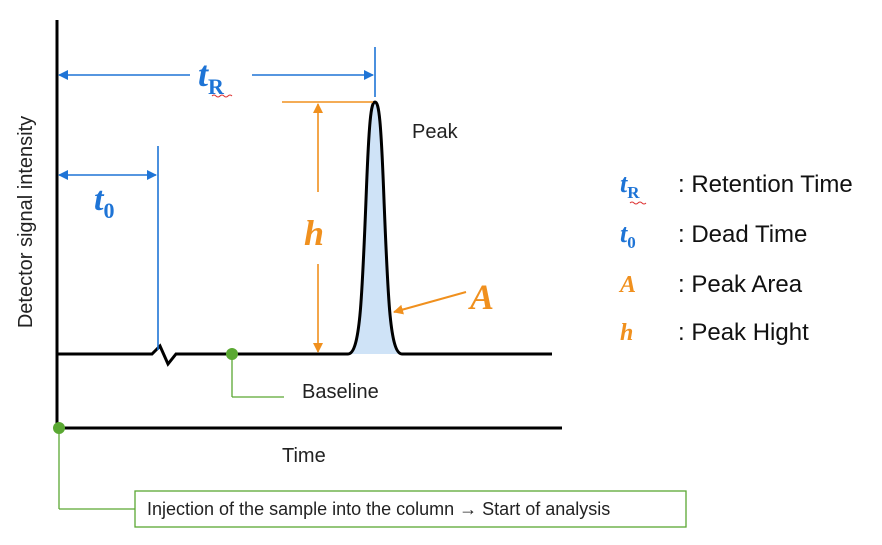 This screenshot has height=545, width=882. What do you see at coordinates (627, 285) in the screenshot?
I see `legend-symbol-a: A` at bounding box center [627, 285].